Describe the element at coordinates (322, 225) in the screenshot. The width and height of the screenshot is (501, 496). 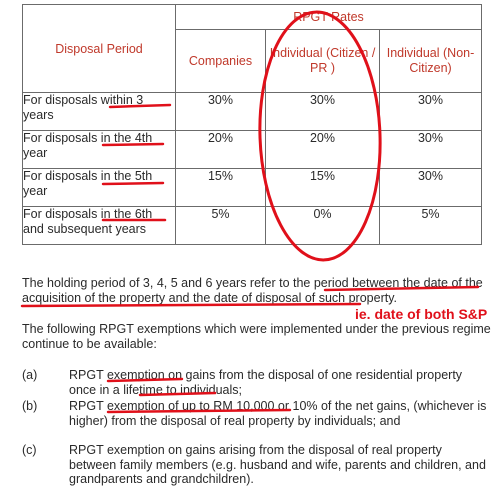
I see `rate-citizen: 0%` at that location.